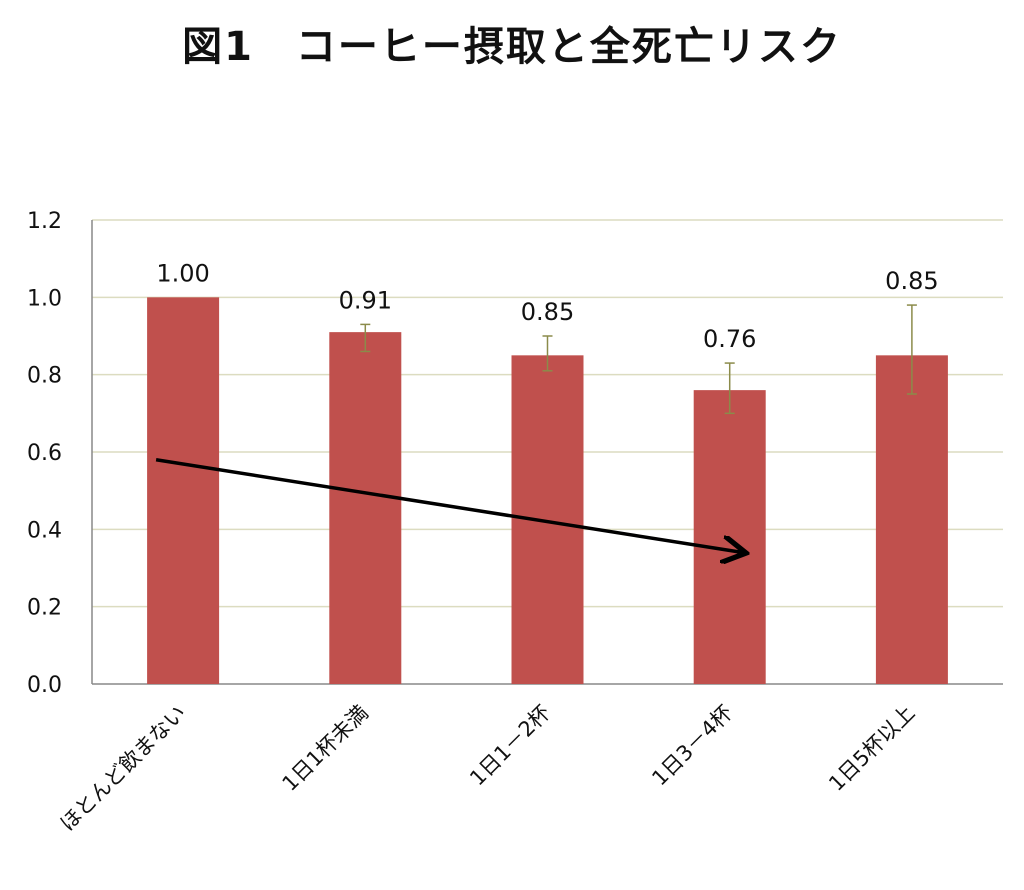  I want to click on y-tick-label: 0.4, so click(44, 530).